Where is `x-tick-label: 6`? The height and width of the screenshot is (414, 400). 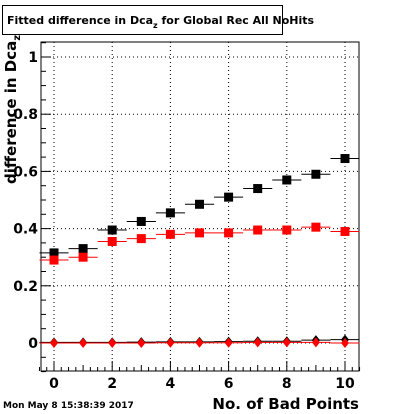
x-tick-label: 6 is located at coordinates (229, 384).